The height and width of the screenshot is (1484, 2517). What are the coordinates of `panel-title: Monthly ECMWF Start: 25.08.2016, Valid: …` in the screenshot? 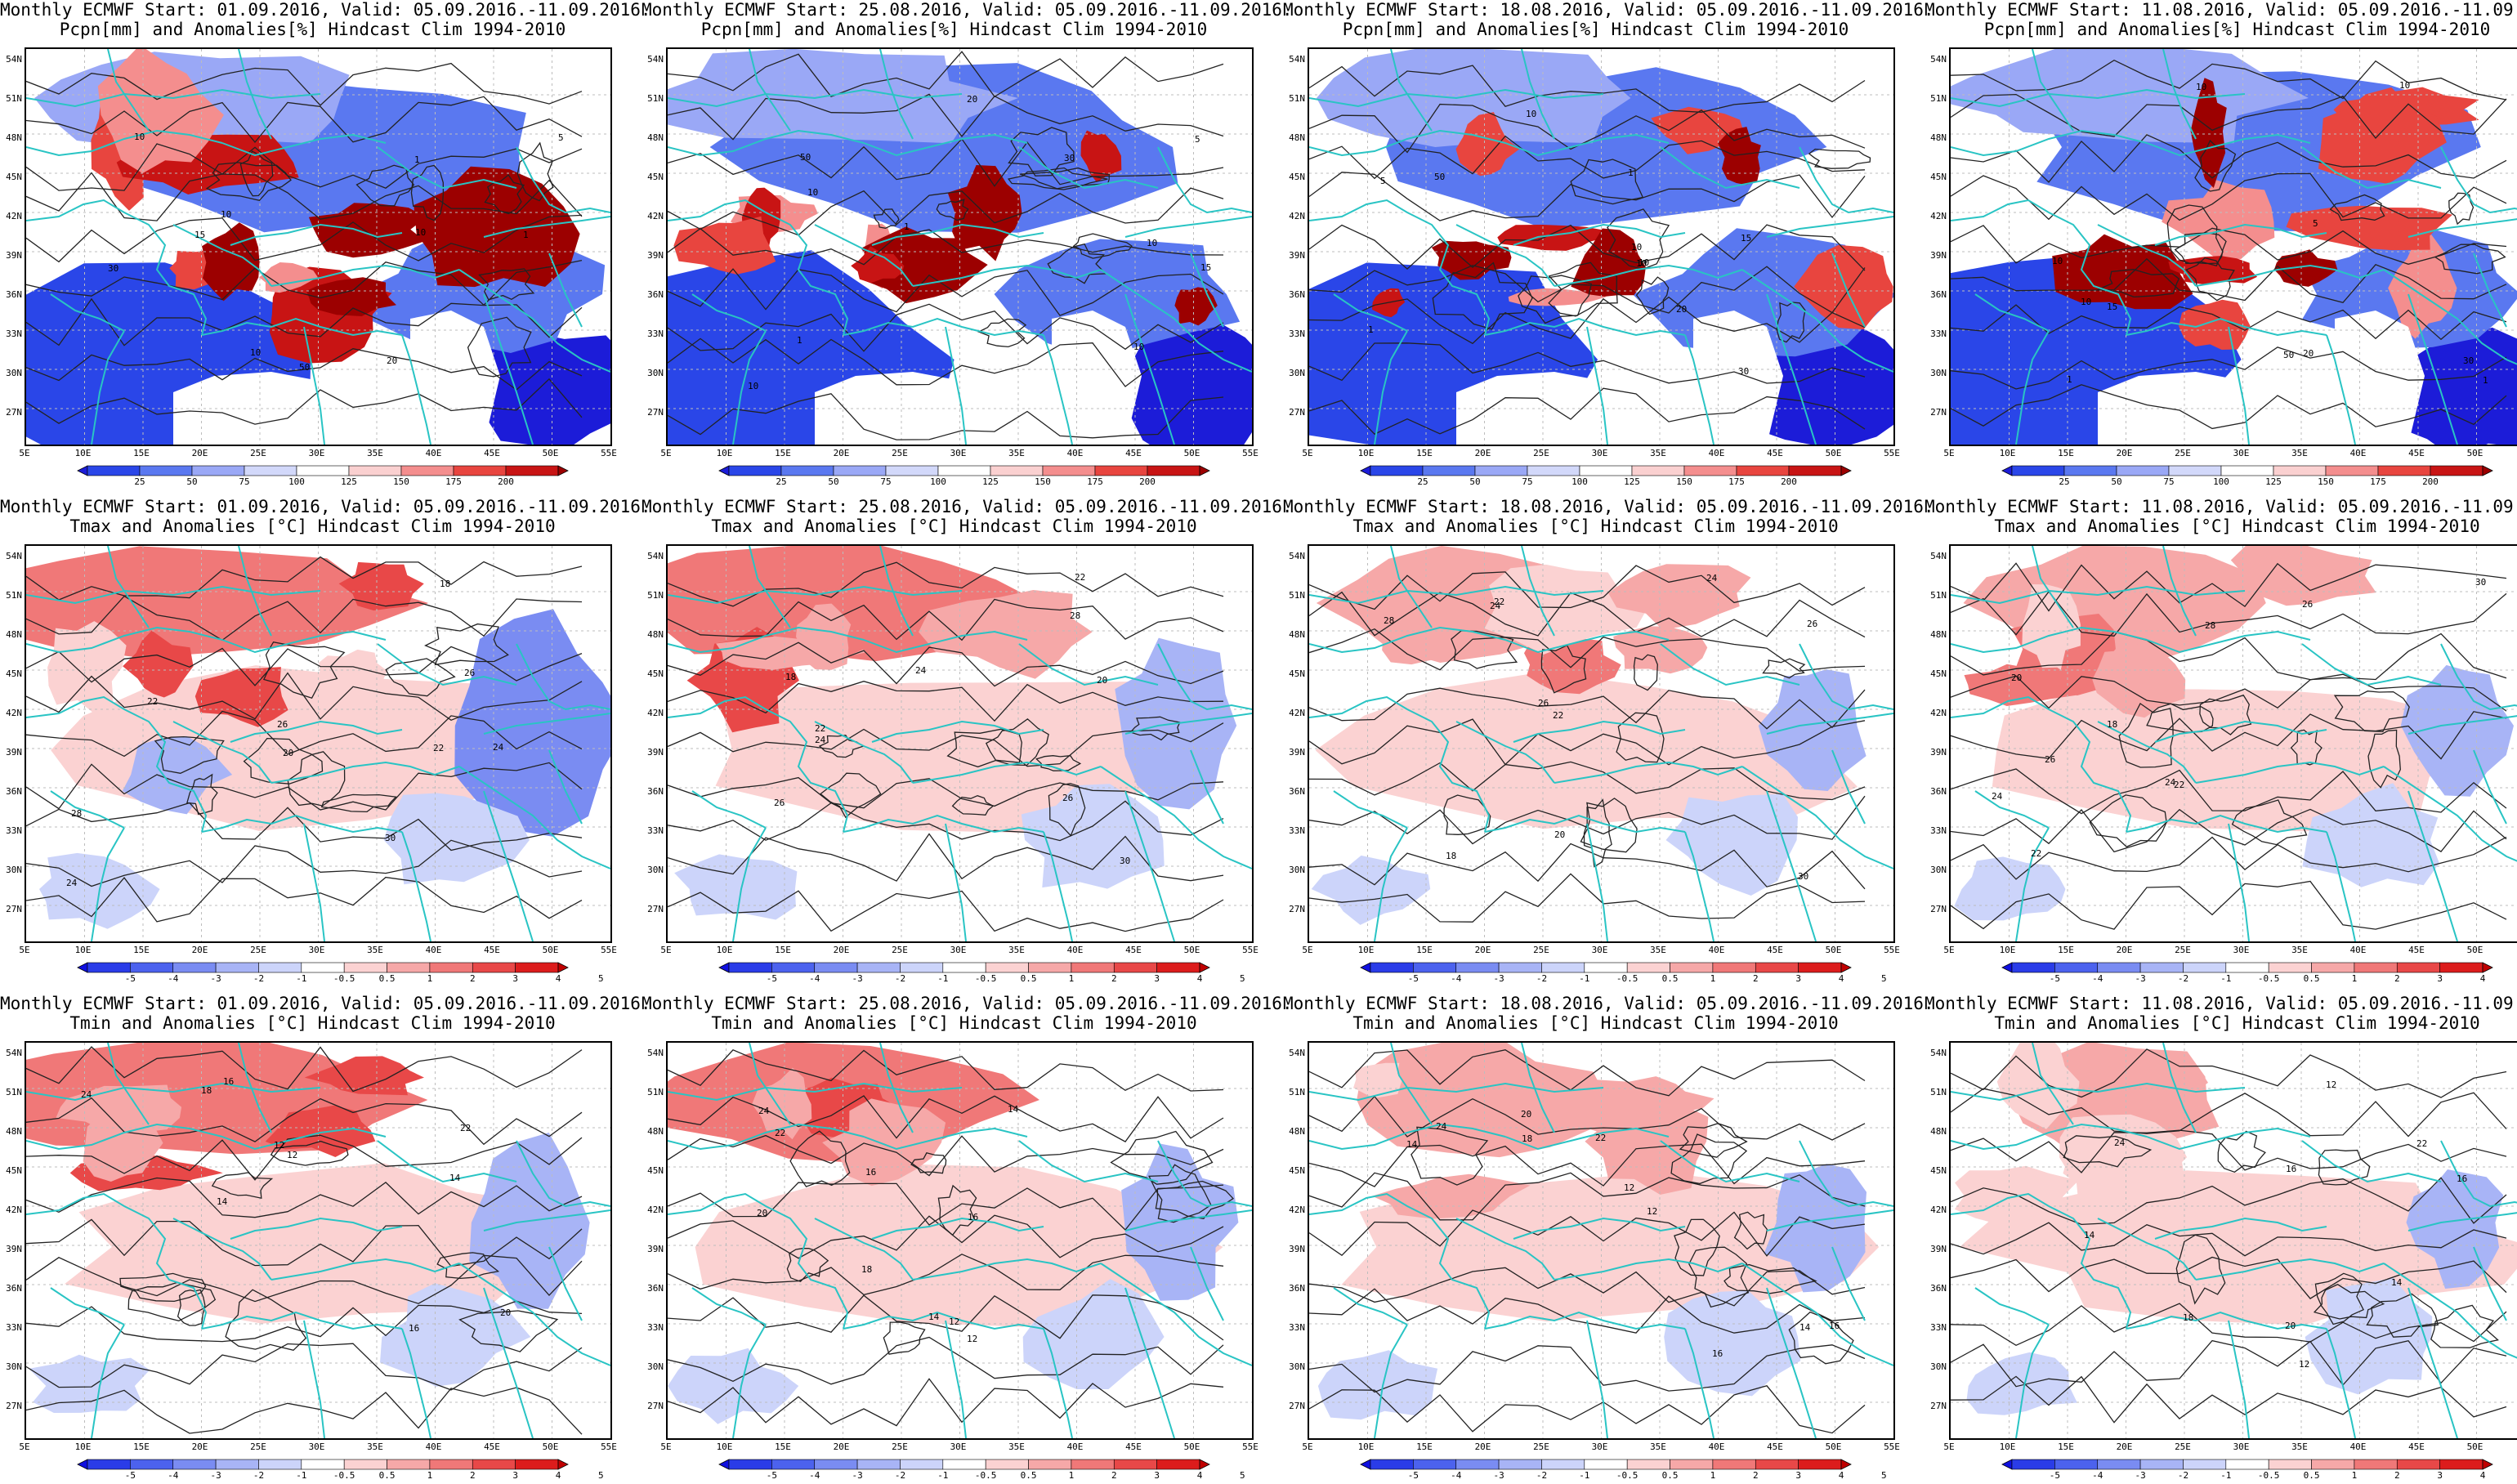 It's located at (967, 1003).